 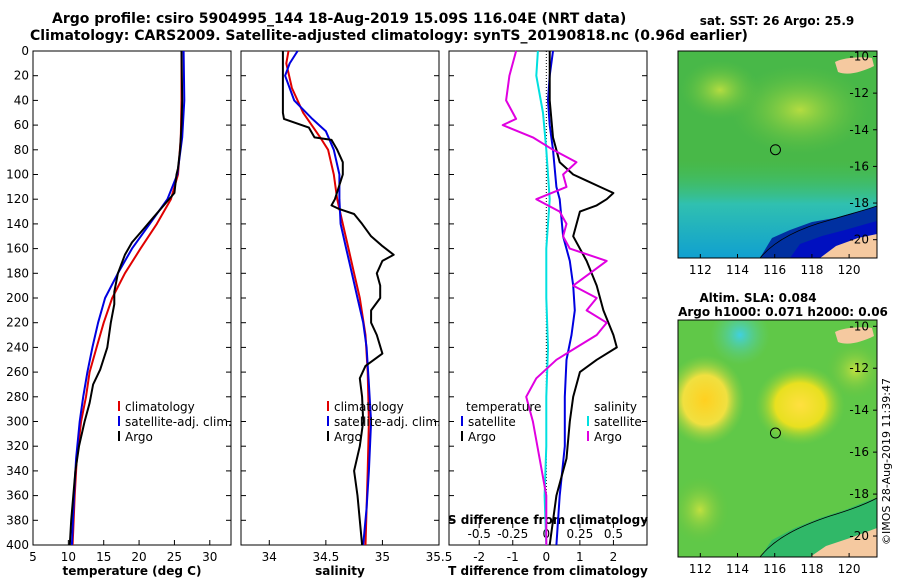 I want to click on sla-map-lat-label: -20, so click(x=859, y=536).